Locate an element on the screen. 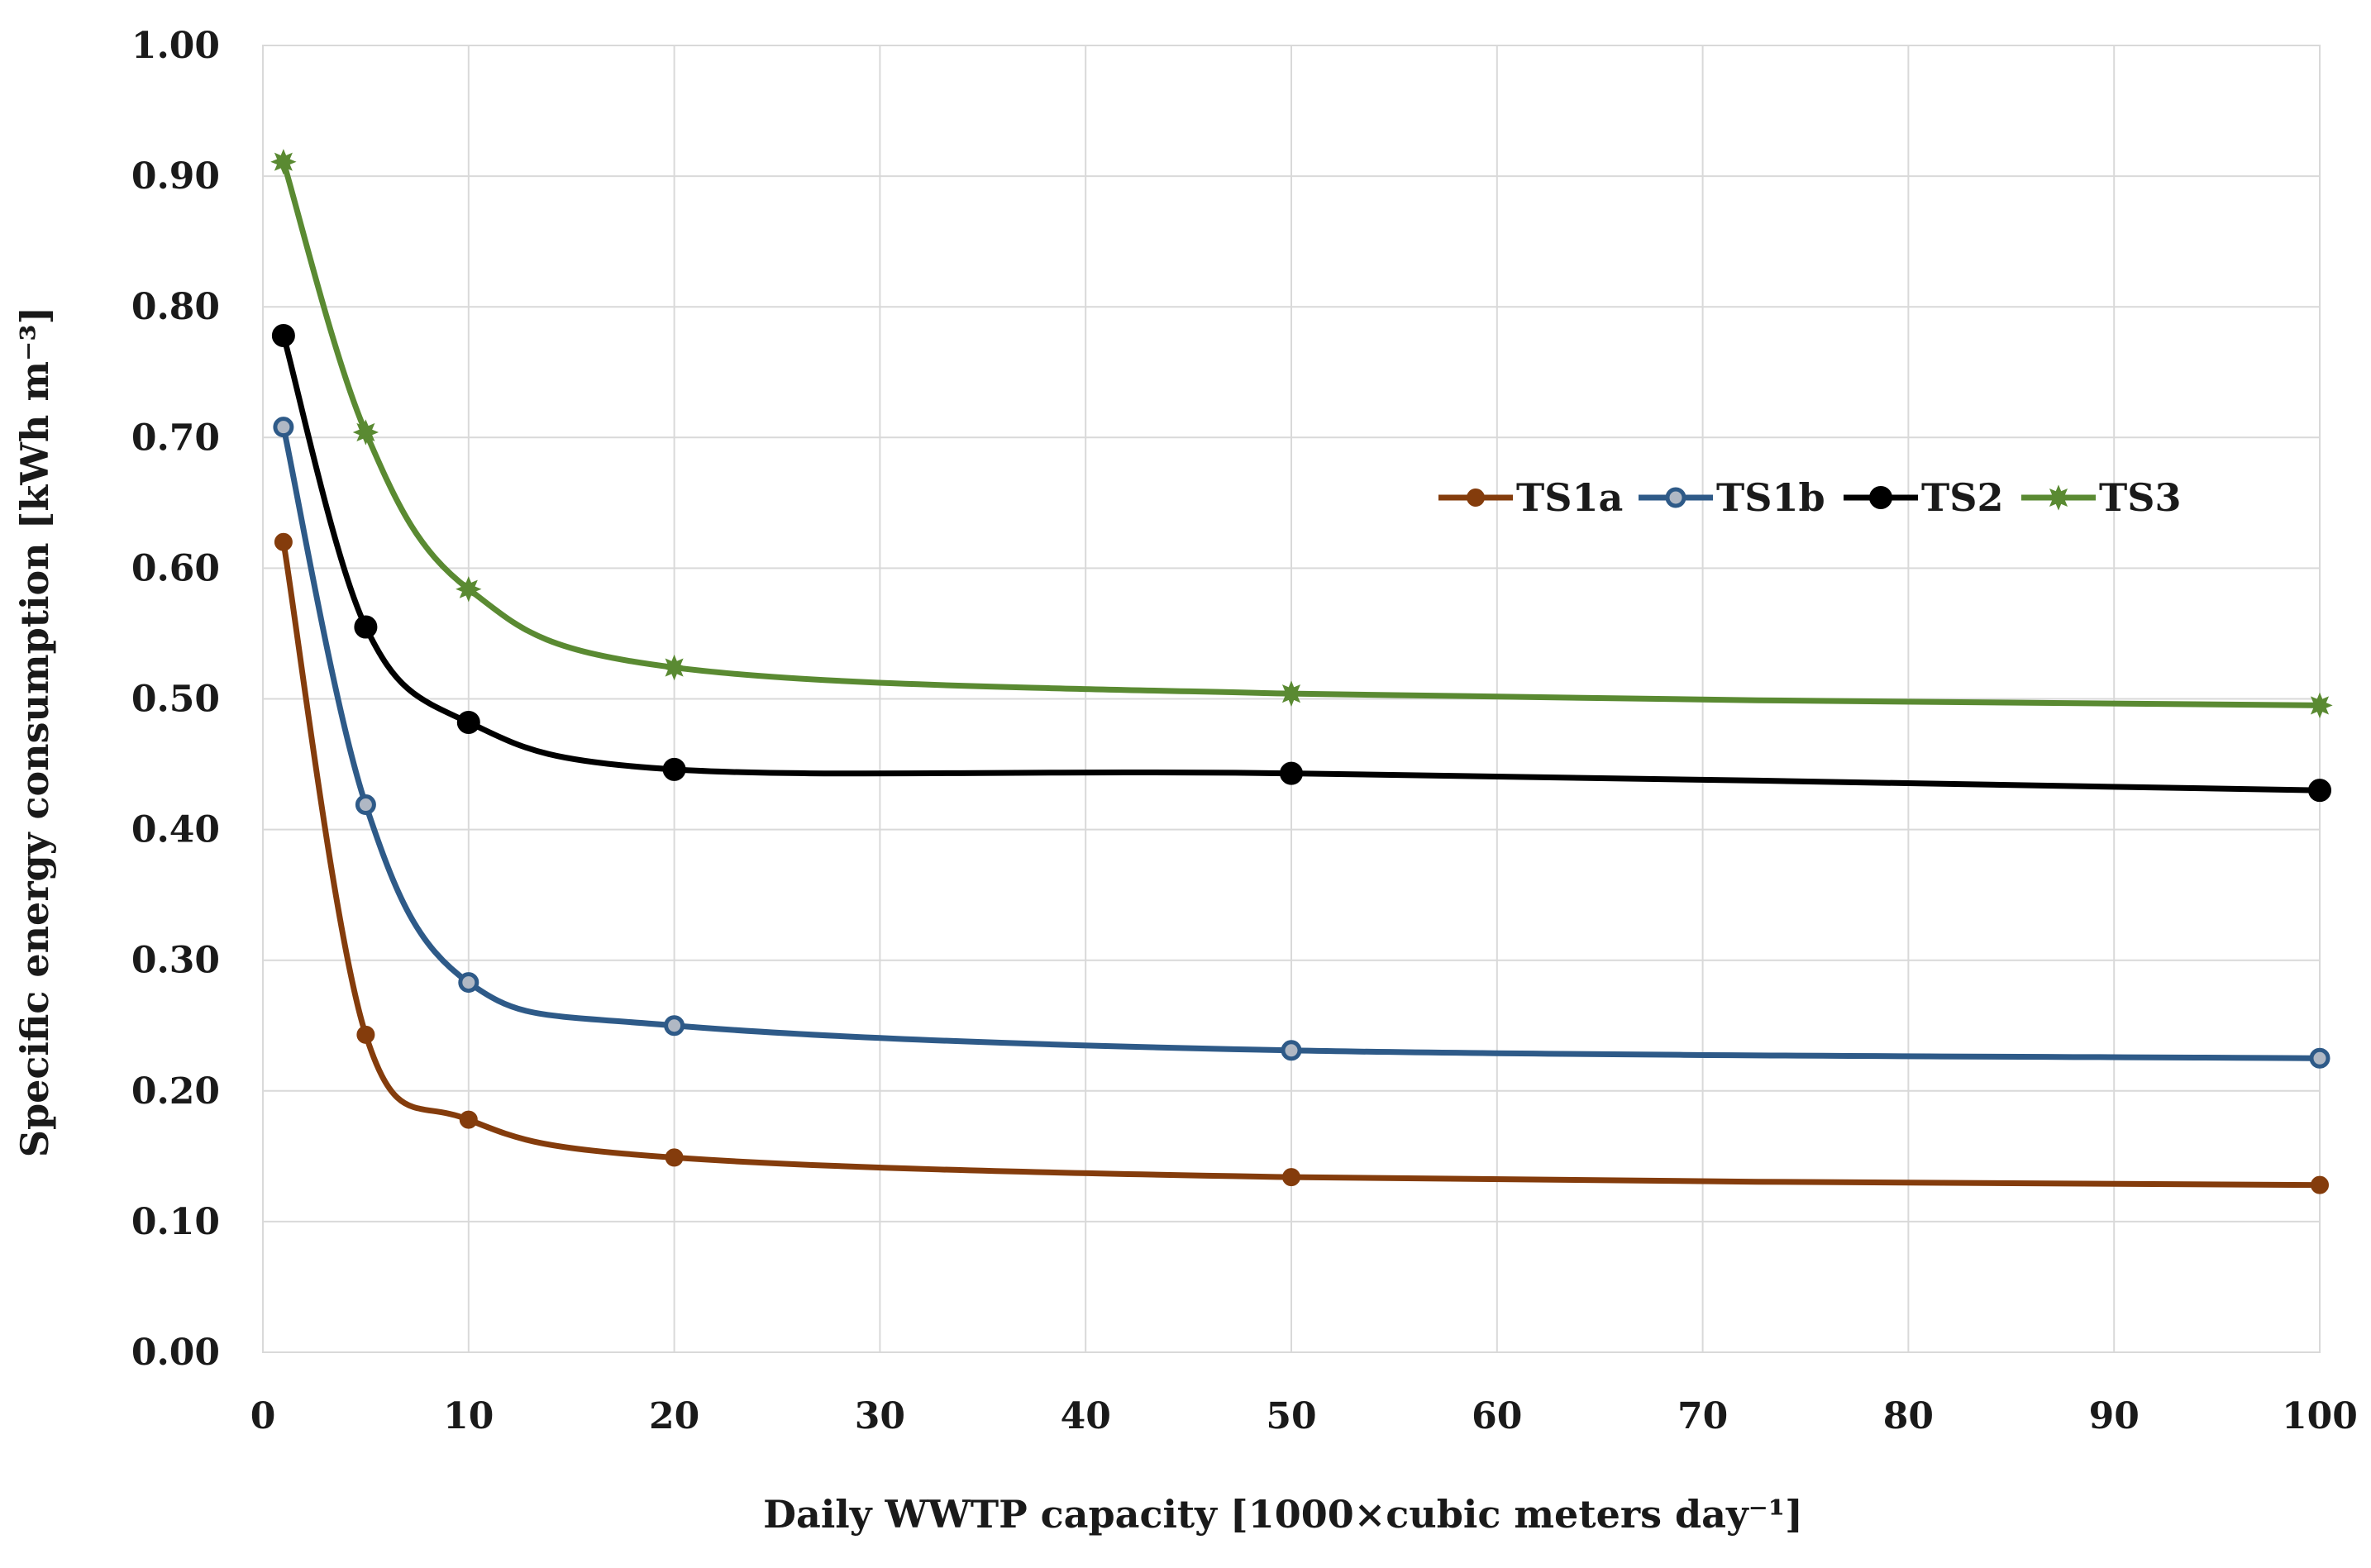 Image resolution: width=2371 pixels, height=1568 pixels. legend: TS1a TS1b TS2 TS3 is located at coordinates (1810, 498).